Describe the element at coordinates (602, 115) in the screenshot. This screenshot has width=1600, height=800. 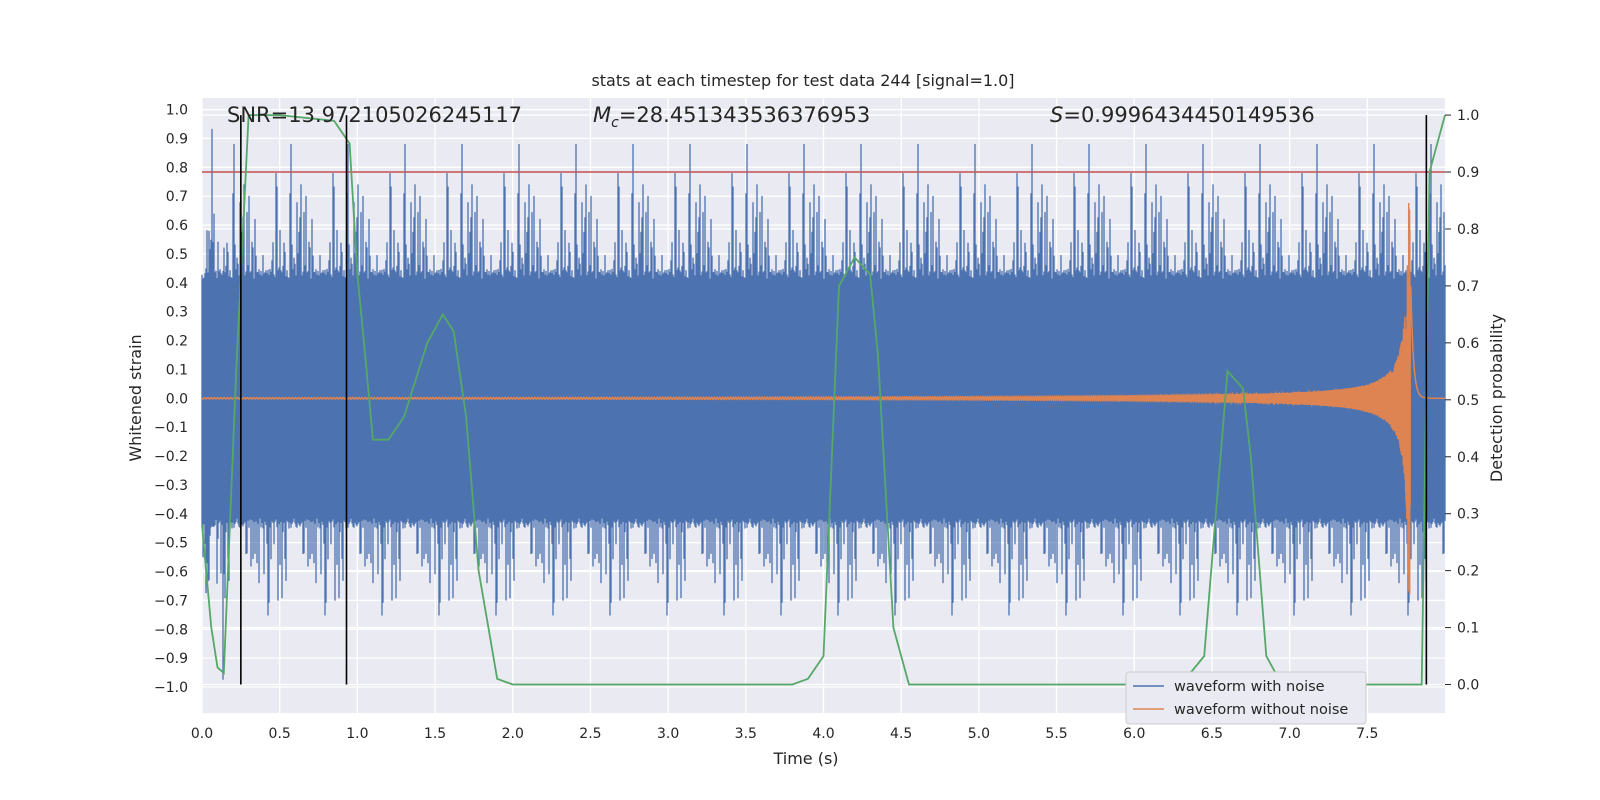
I see `chirp-mass-symbol: M` at that location.